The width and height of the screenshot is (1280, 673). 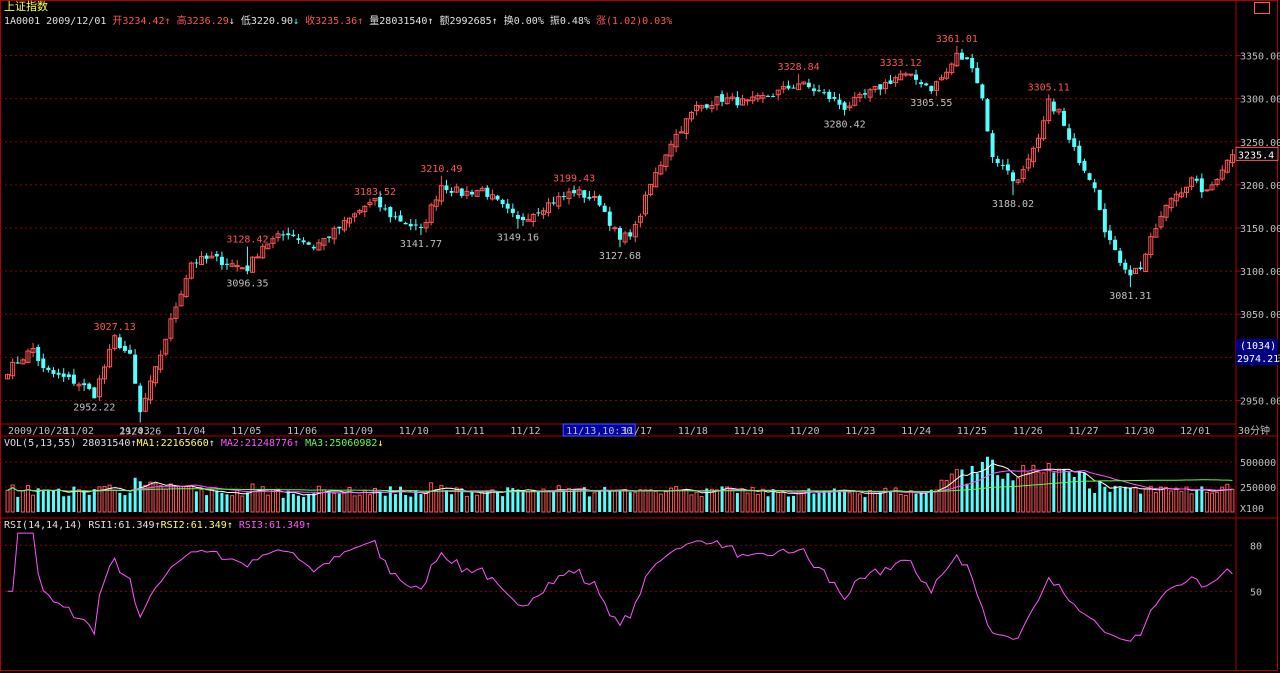 I want to click on x-tick-label: 11/03, so click(x=135, y=431).